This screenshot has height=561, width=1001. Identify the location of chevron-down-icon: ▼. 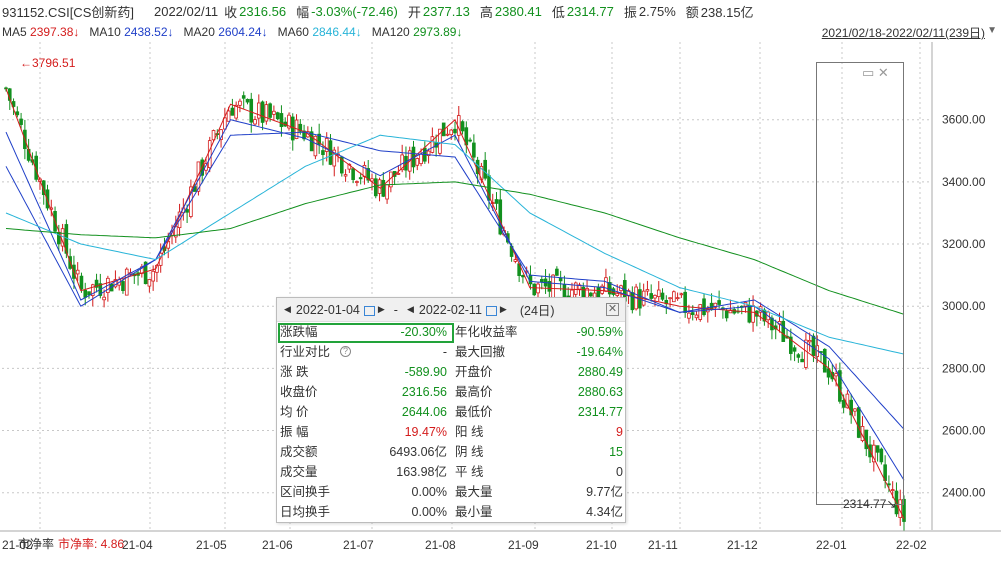
(992, 30).